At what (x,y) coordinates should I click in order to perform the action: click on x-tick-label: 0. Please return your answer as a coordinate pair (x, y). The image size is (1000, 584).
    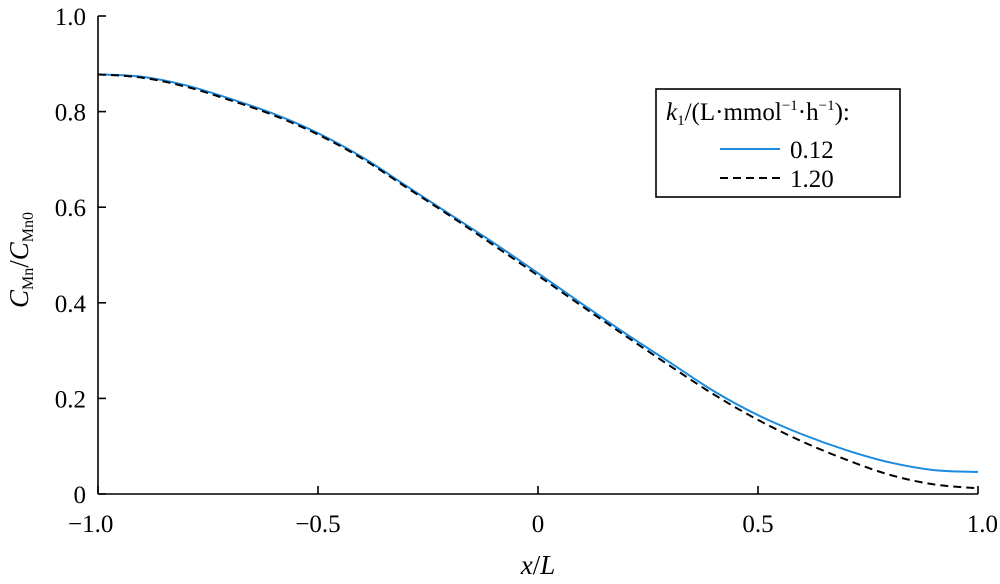
    Looking at the image, I should click on (538, 524).